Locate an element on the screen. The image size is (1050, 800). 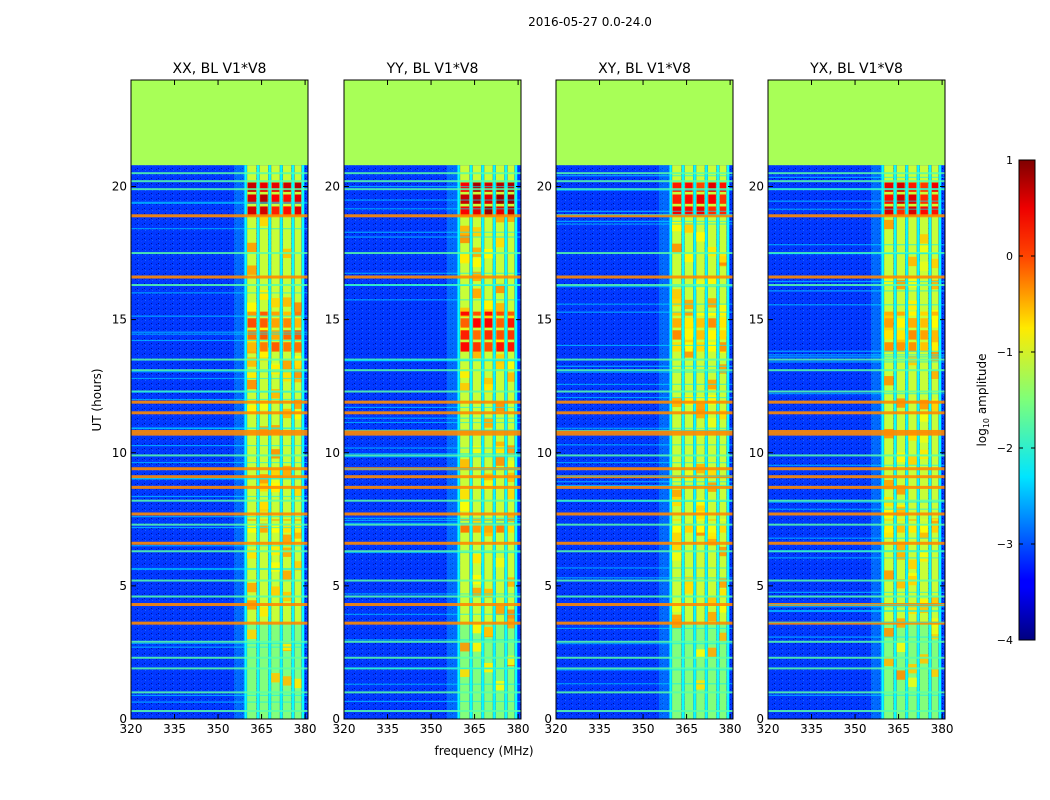
x-tick-label: 380 is located at coordinates (518, 729).